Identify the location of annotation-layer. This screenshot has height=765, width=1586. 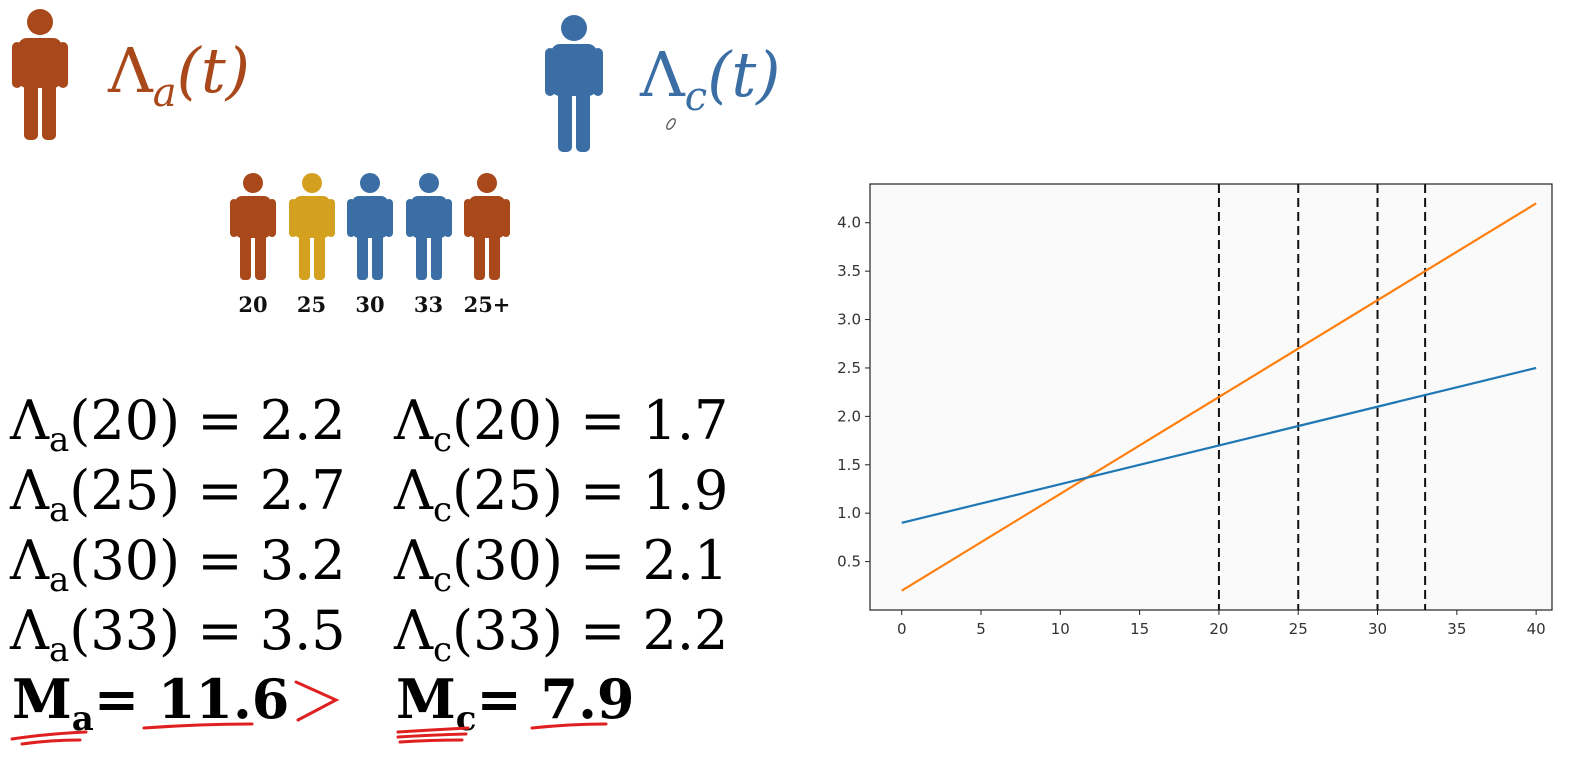
(309, 713).